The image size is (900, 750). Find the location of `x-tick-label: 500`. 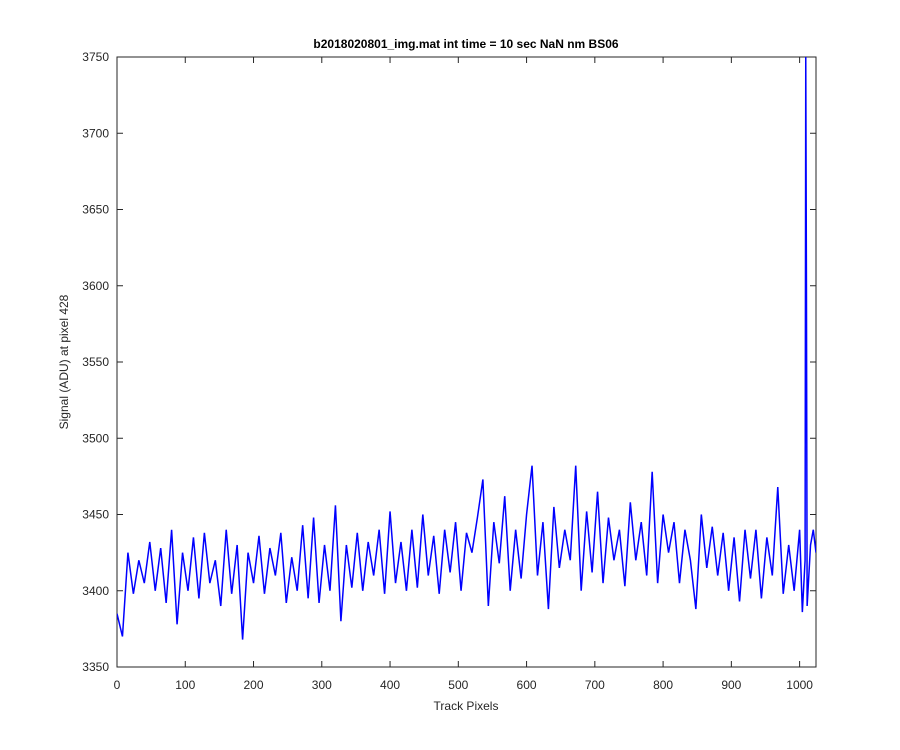

x-tick-label: 500 is located at coordinates (458, 685).